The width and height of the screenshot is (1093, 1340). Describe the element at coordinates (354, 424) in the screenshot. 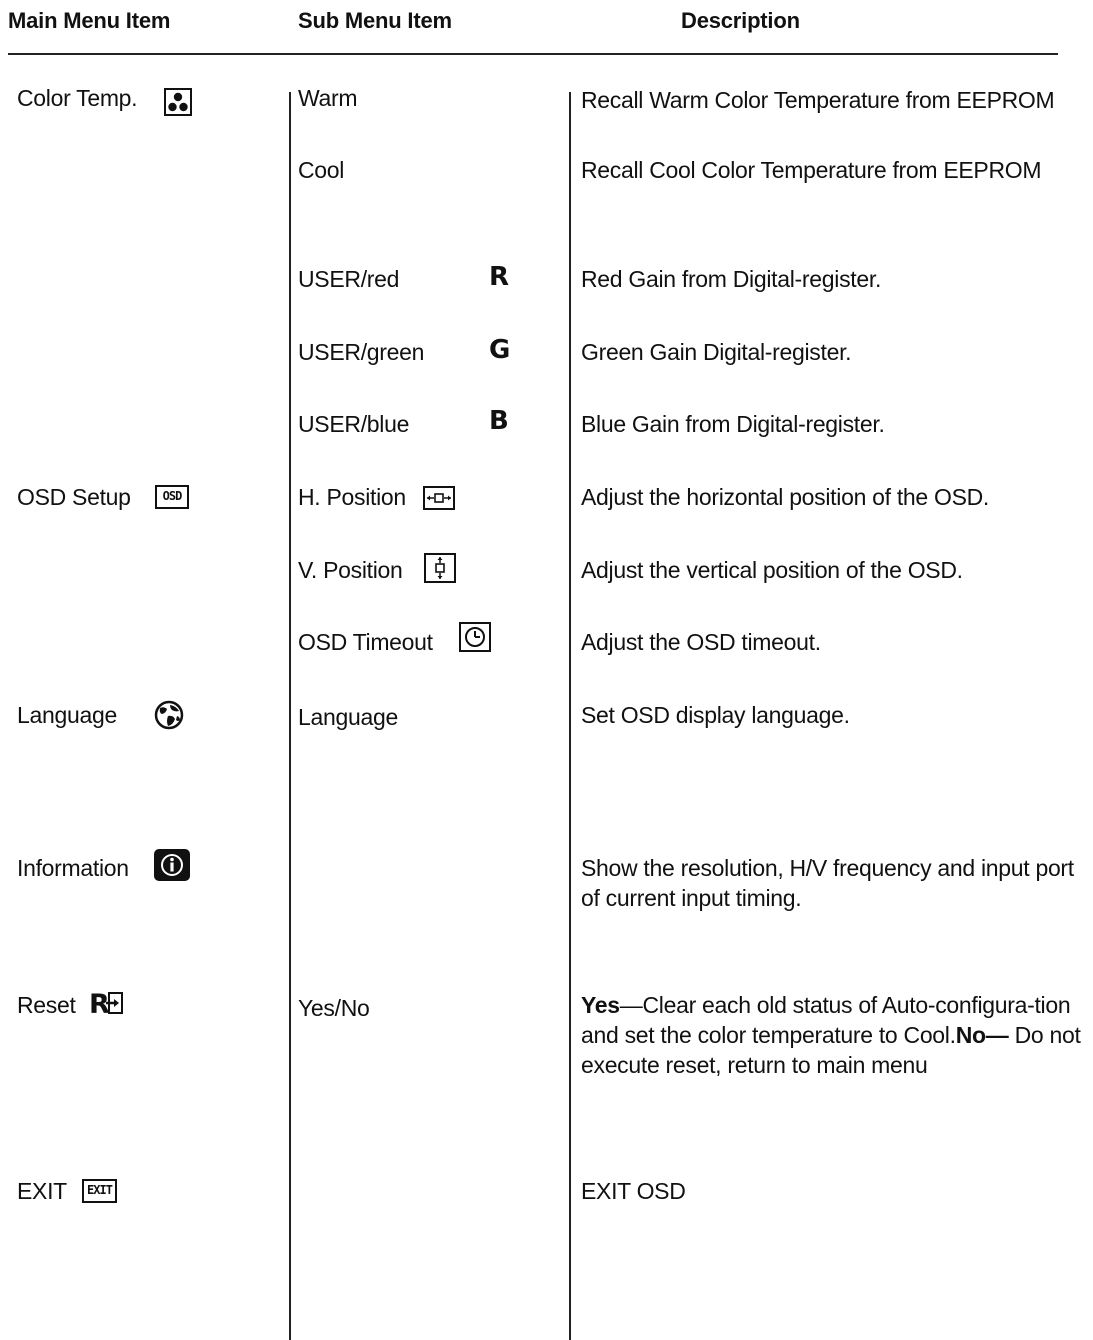

I see `sub-item-user-blue: USER/blue` at that location.